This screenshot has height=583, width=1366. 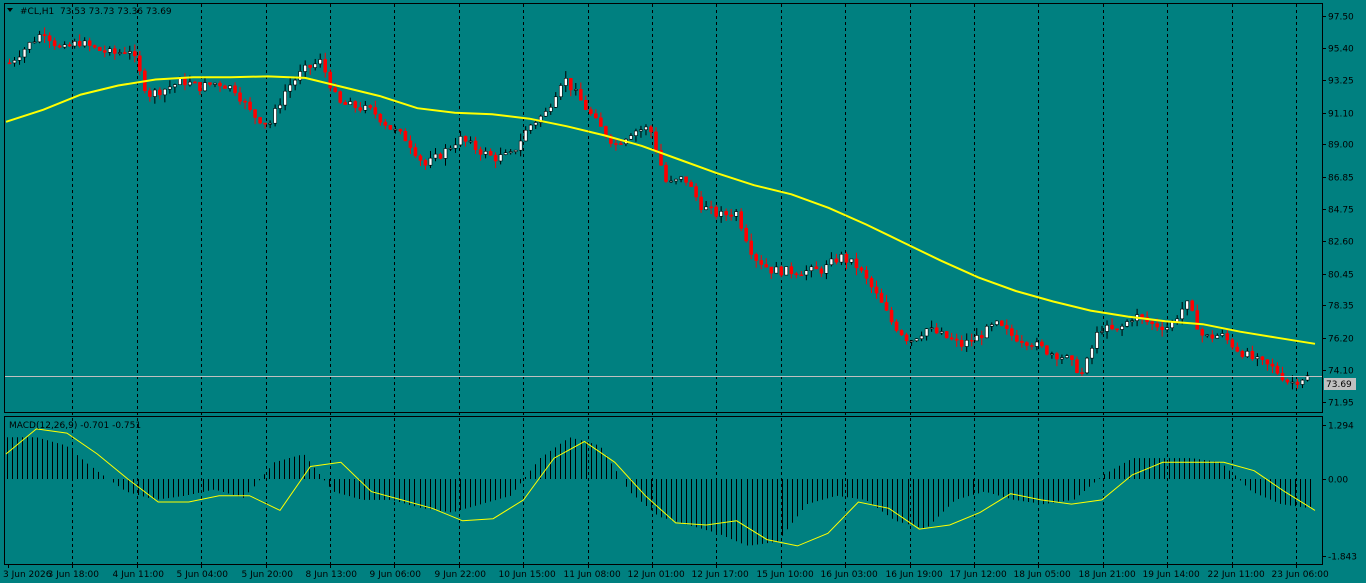 What do you see at coordinates (10, 10) in the screenshot?
I see `dropdown-triangle-icon` at bounding box center [10, 10].